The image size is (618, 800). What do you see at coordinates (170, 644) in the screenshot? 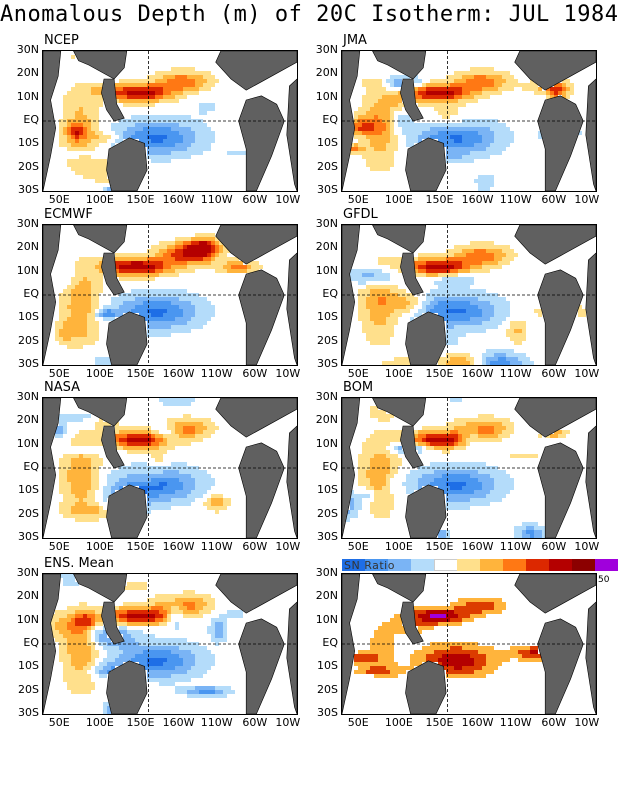
I see `anomaly-field` at bounding box center [170, 644].